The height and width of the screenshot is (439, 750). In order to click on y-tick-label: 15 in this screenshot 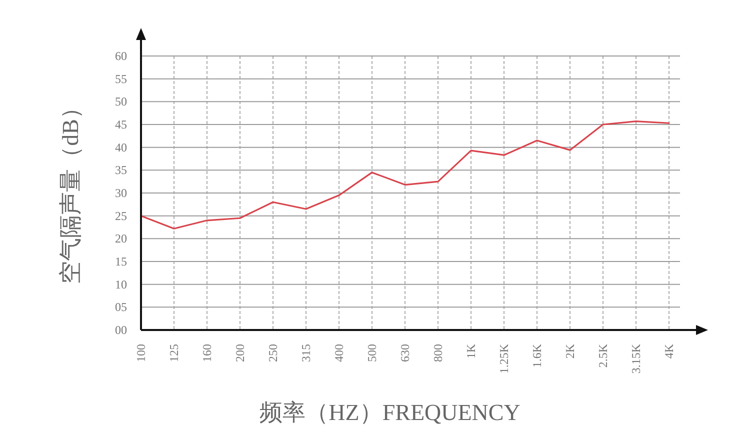, I will do `click(121, 261)`.